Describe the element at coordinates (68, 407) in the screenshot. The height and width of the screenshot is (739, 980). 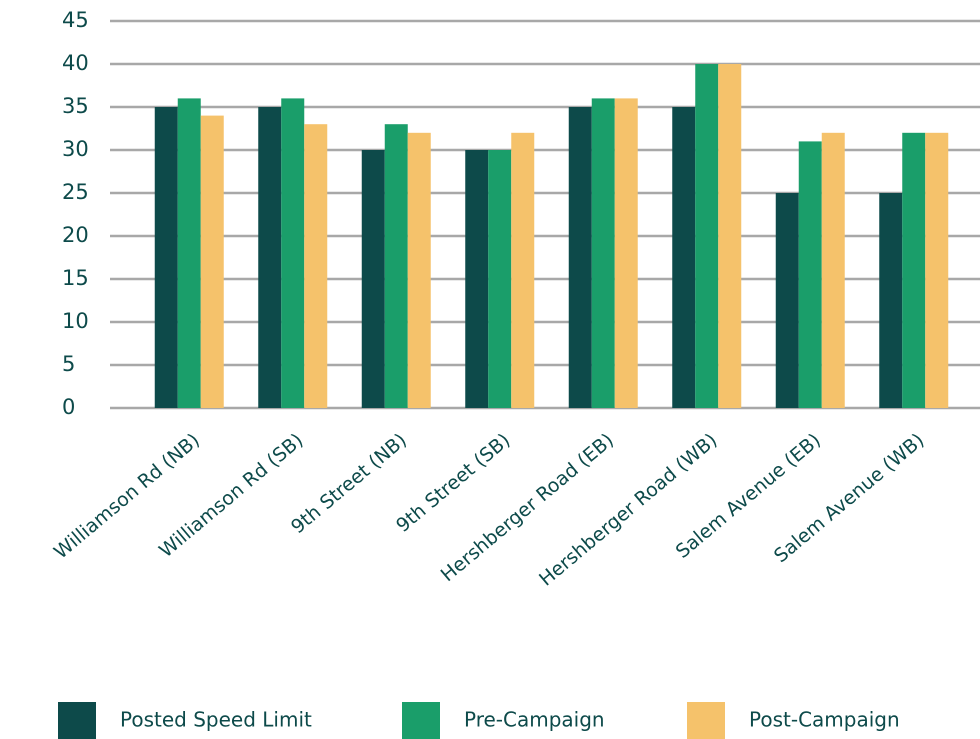
I see `y-tick-label: 0` at that location.